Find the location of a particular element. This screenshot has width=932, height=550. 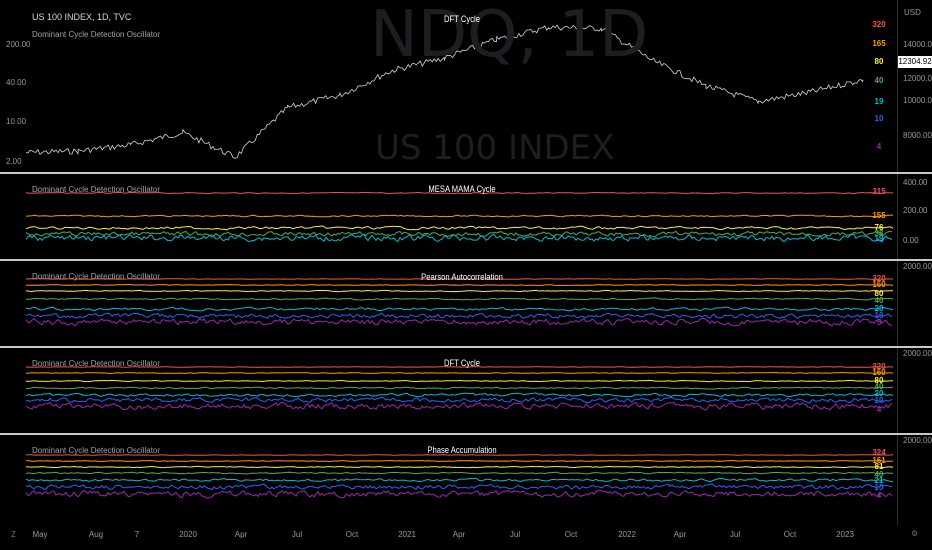

pane4-cycle-label-21: 21 is located at coordinates (879, 480).